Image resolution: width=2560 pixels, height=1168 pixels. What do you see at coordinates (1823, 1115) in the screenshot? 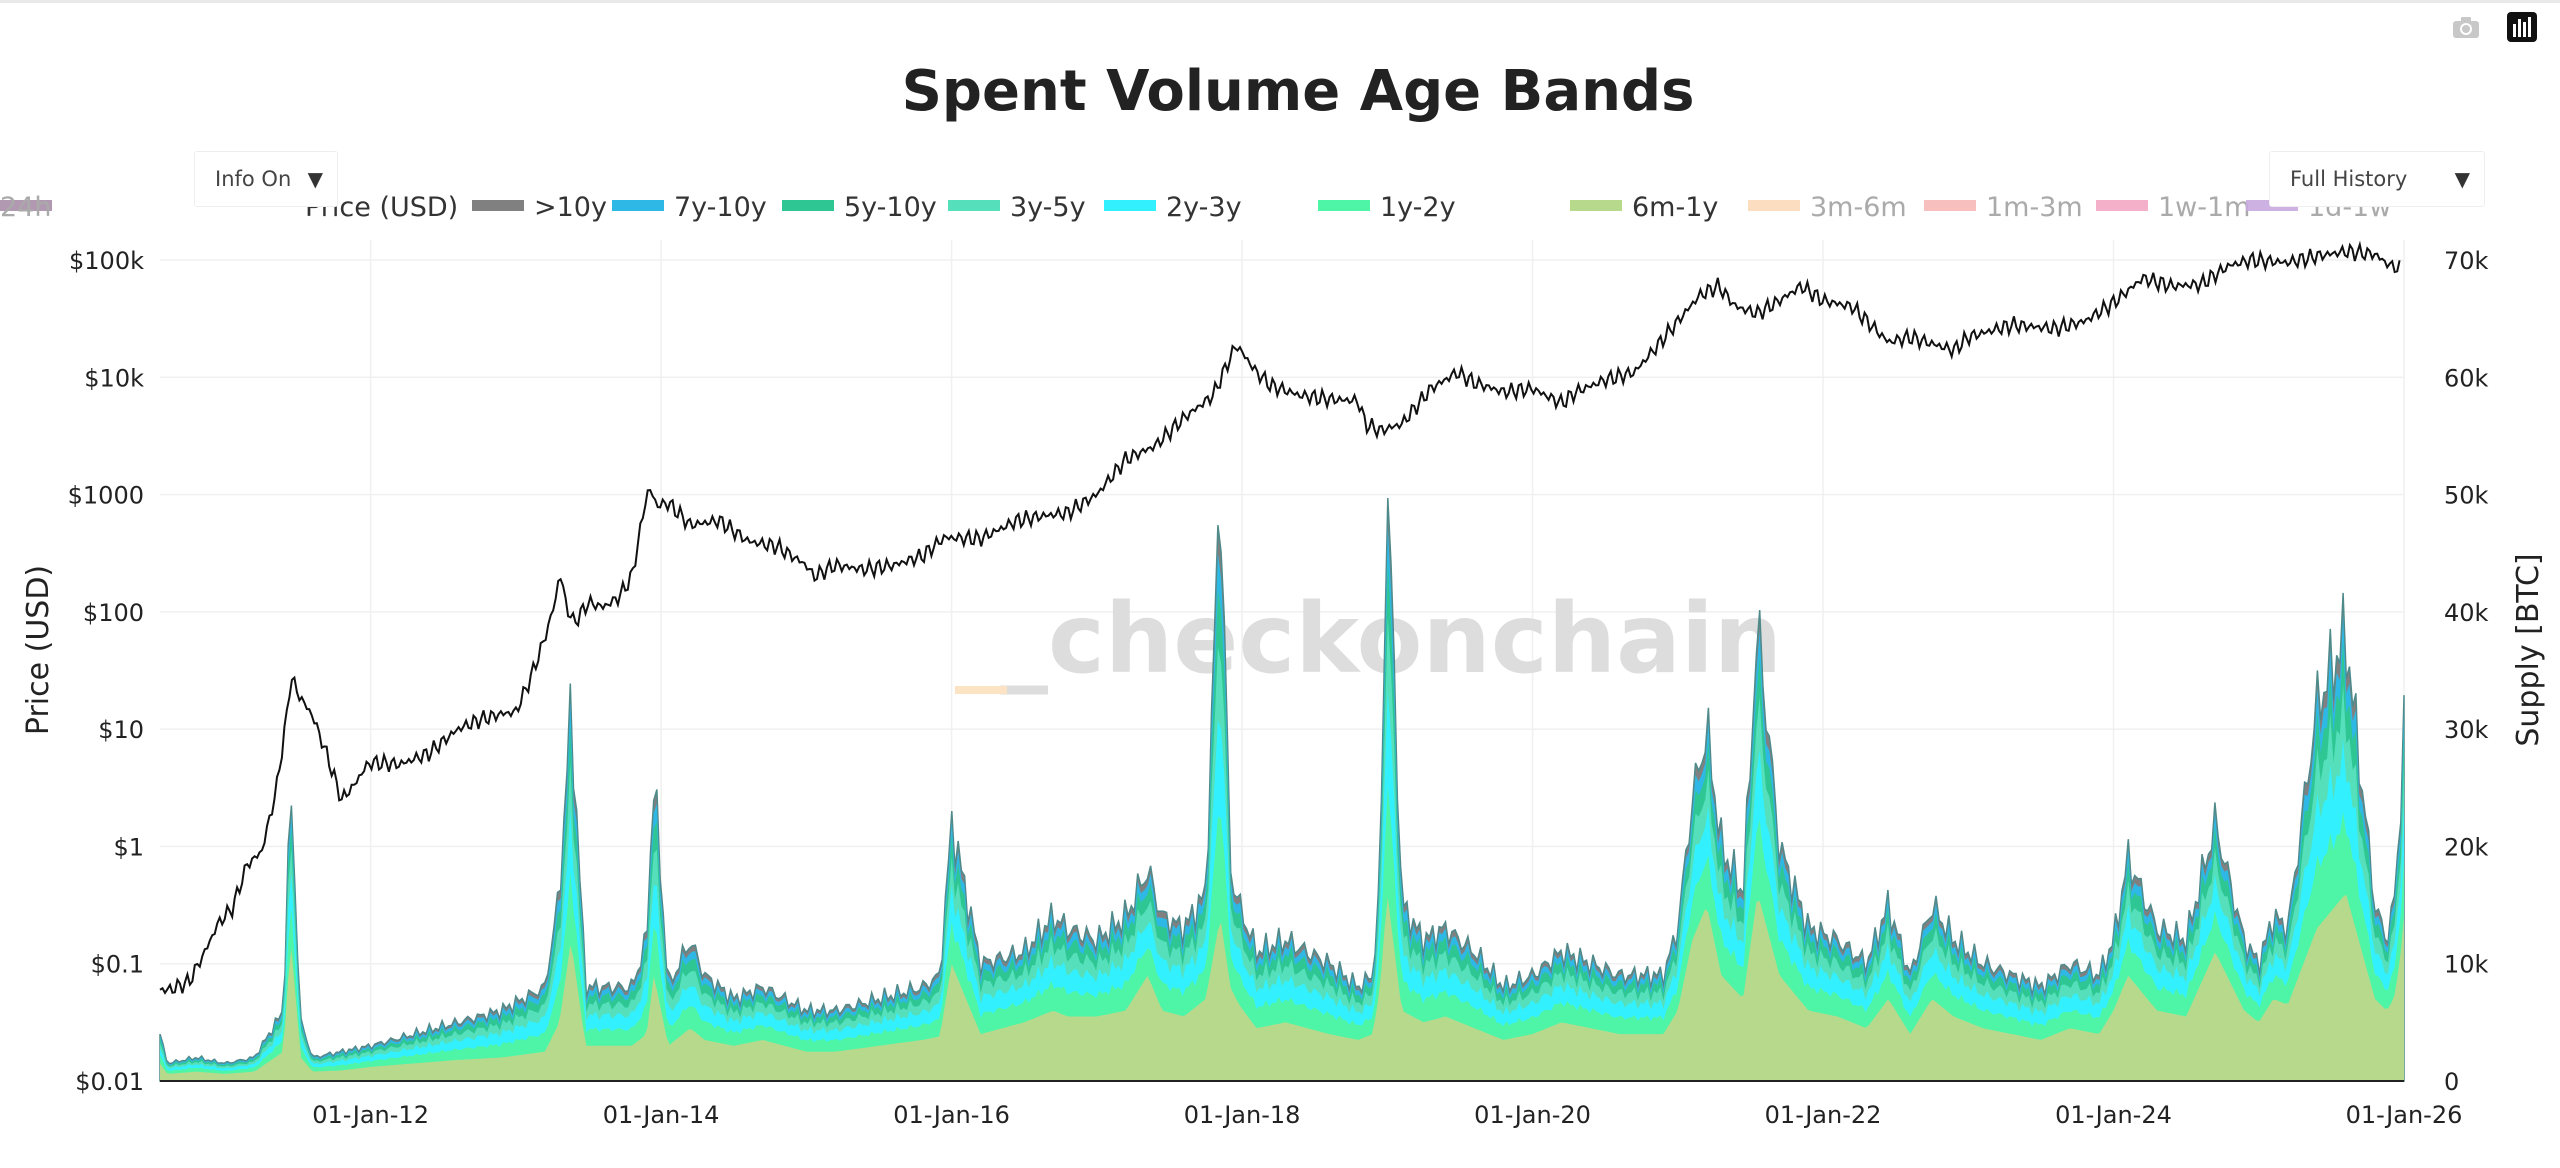
I see `x-tick-label: 01-Jan-22` at bounding box center [1823, 1115].